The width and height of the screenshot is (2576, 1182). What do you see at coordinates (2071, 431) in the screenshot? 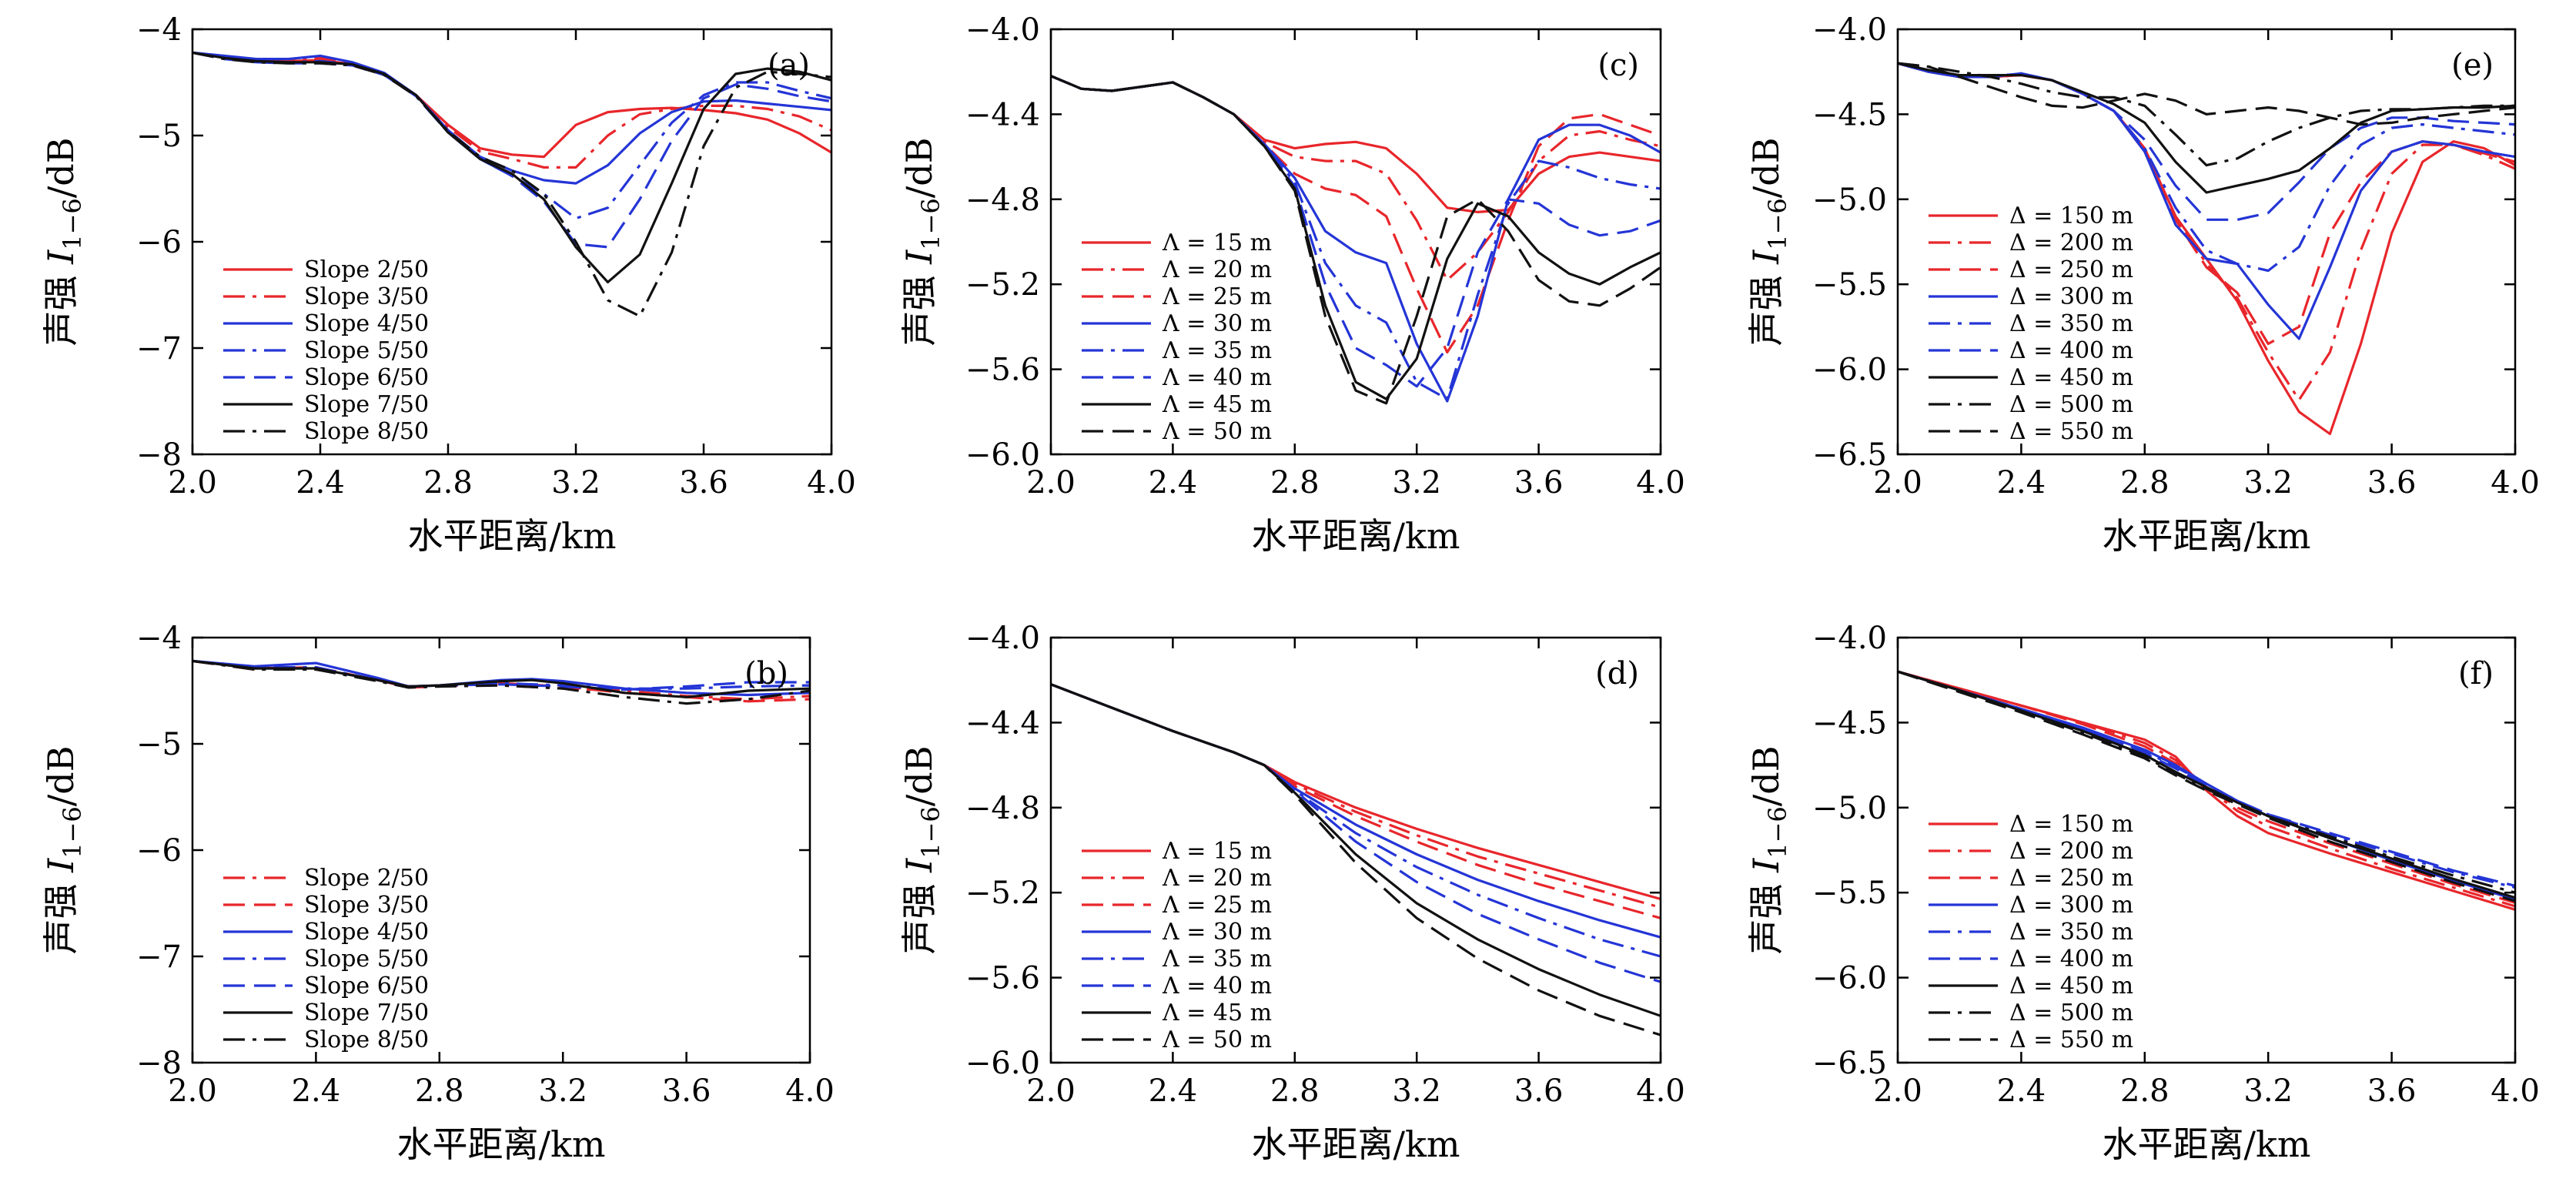
I see `legend-entry: Δ = 550 m` at bounding box center [2071, 431].